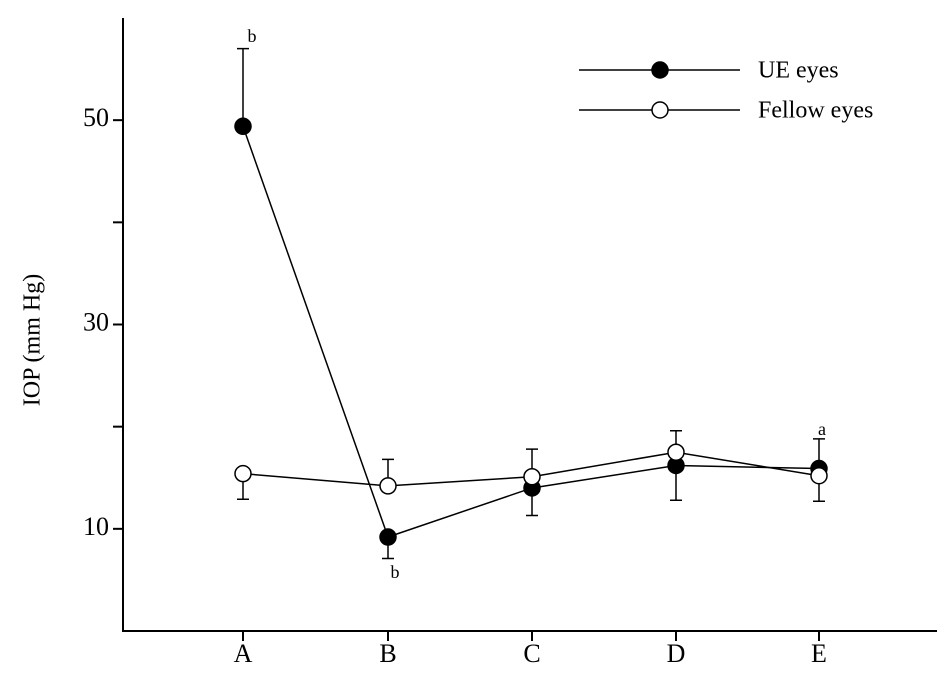  Describe the element at coordinates (387, 653) in the screenshot. I see `x-tick-label: B` at that location.